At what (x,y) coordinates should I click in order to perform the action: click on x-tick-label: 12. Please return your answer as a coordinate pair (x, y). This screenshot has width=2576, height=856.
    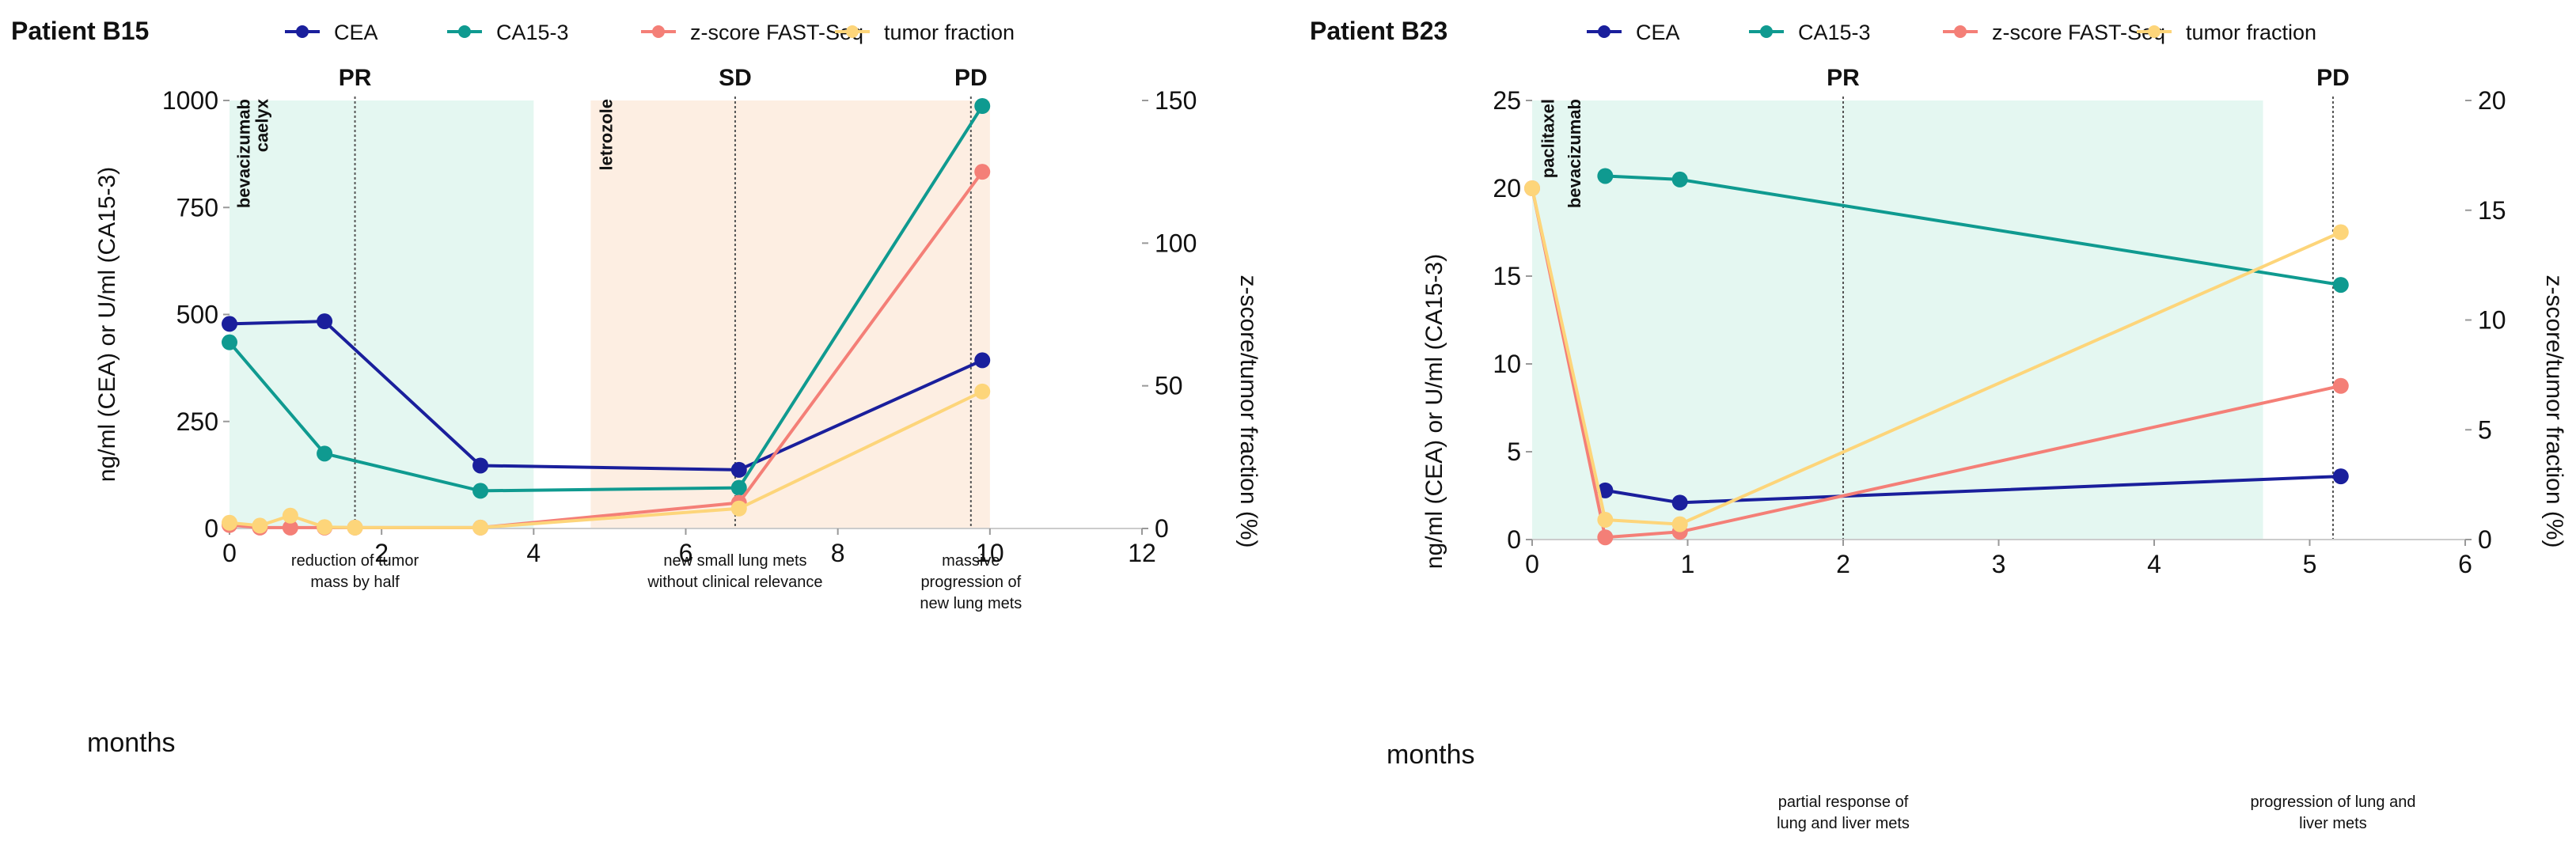
    Looking at the image, I should click on (1142, 553).